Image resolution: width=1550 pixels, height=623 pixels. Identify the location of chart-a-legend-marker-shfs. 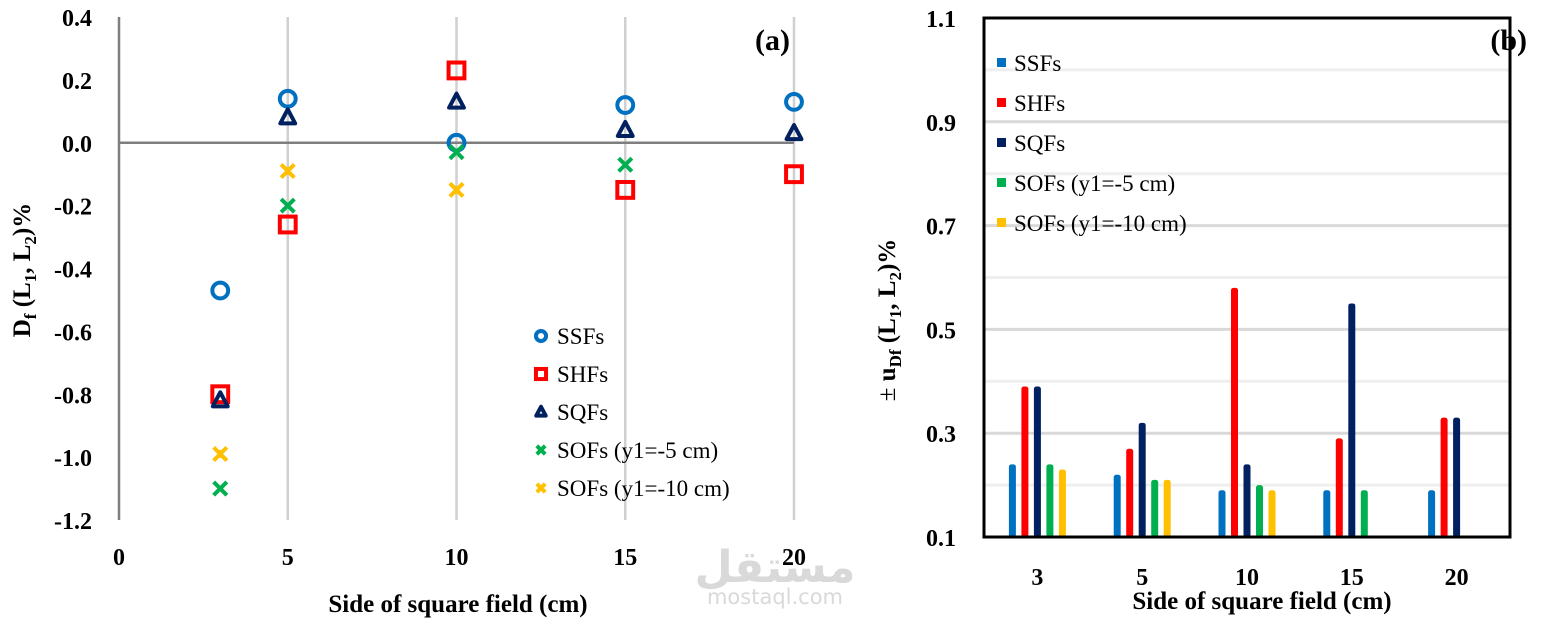
(541, 374).